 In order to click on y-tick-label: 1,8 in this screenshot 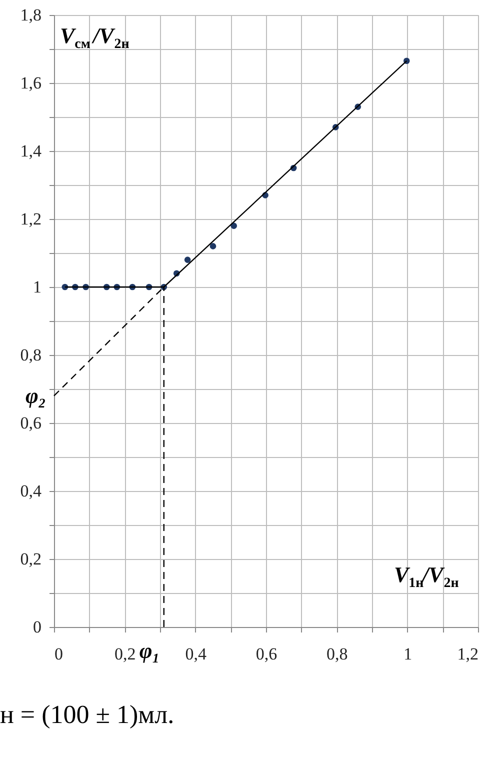, I will do `click(31, 15)`.